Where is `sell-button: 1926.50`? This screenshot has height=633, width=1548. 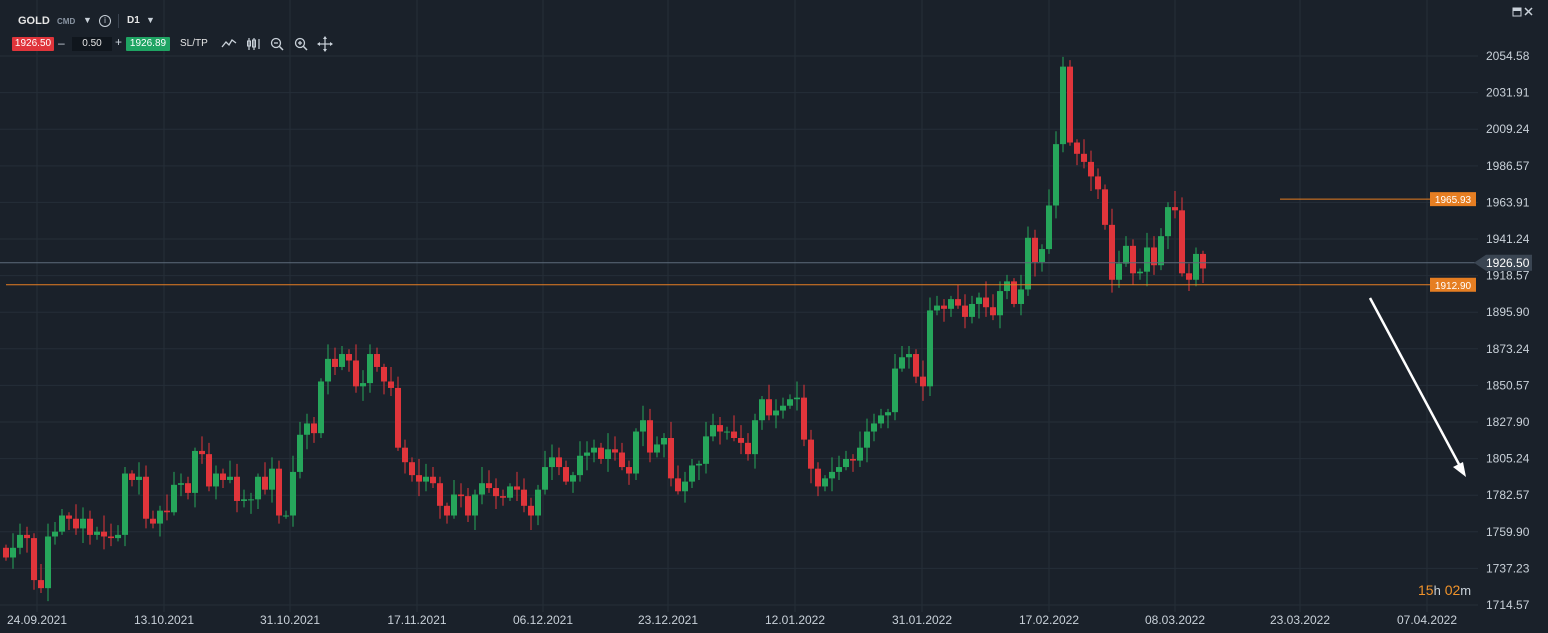
sell-button: 1926.50 is located at coordinates (33, 44).